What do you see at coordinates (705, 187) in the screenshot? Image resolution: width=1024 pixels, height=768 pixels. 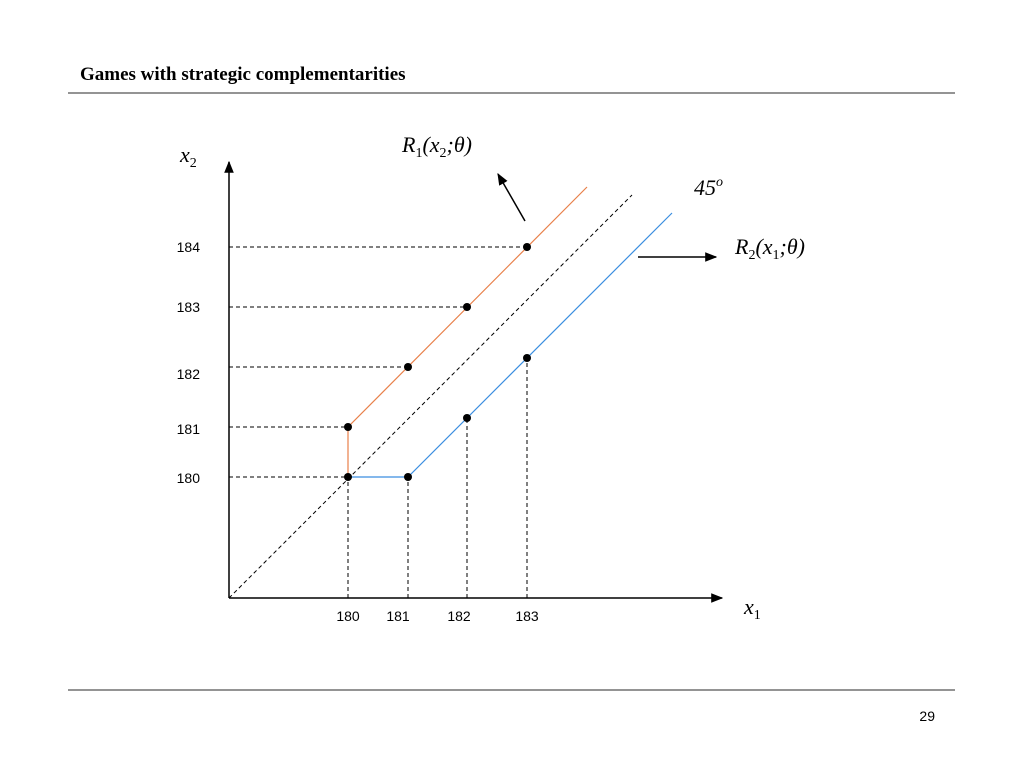 I see `label-part: 45` at bounding box center [705, 187].